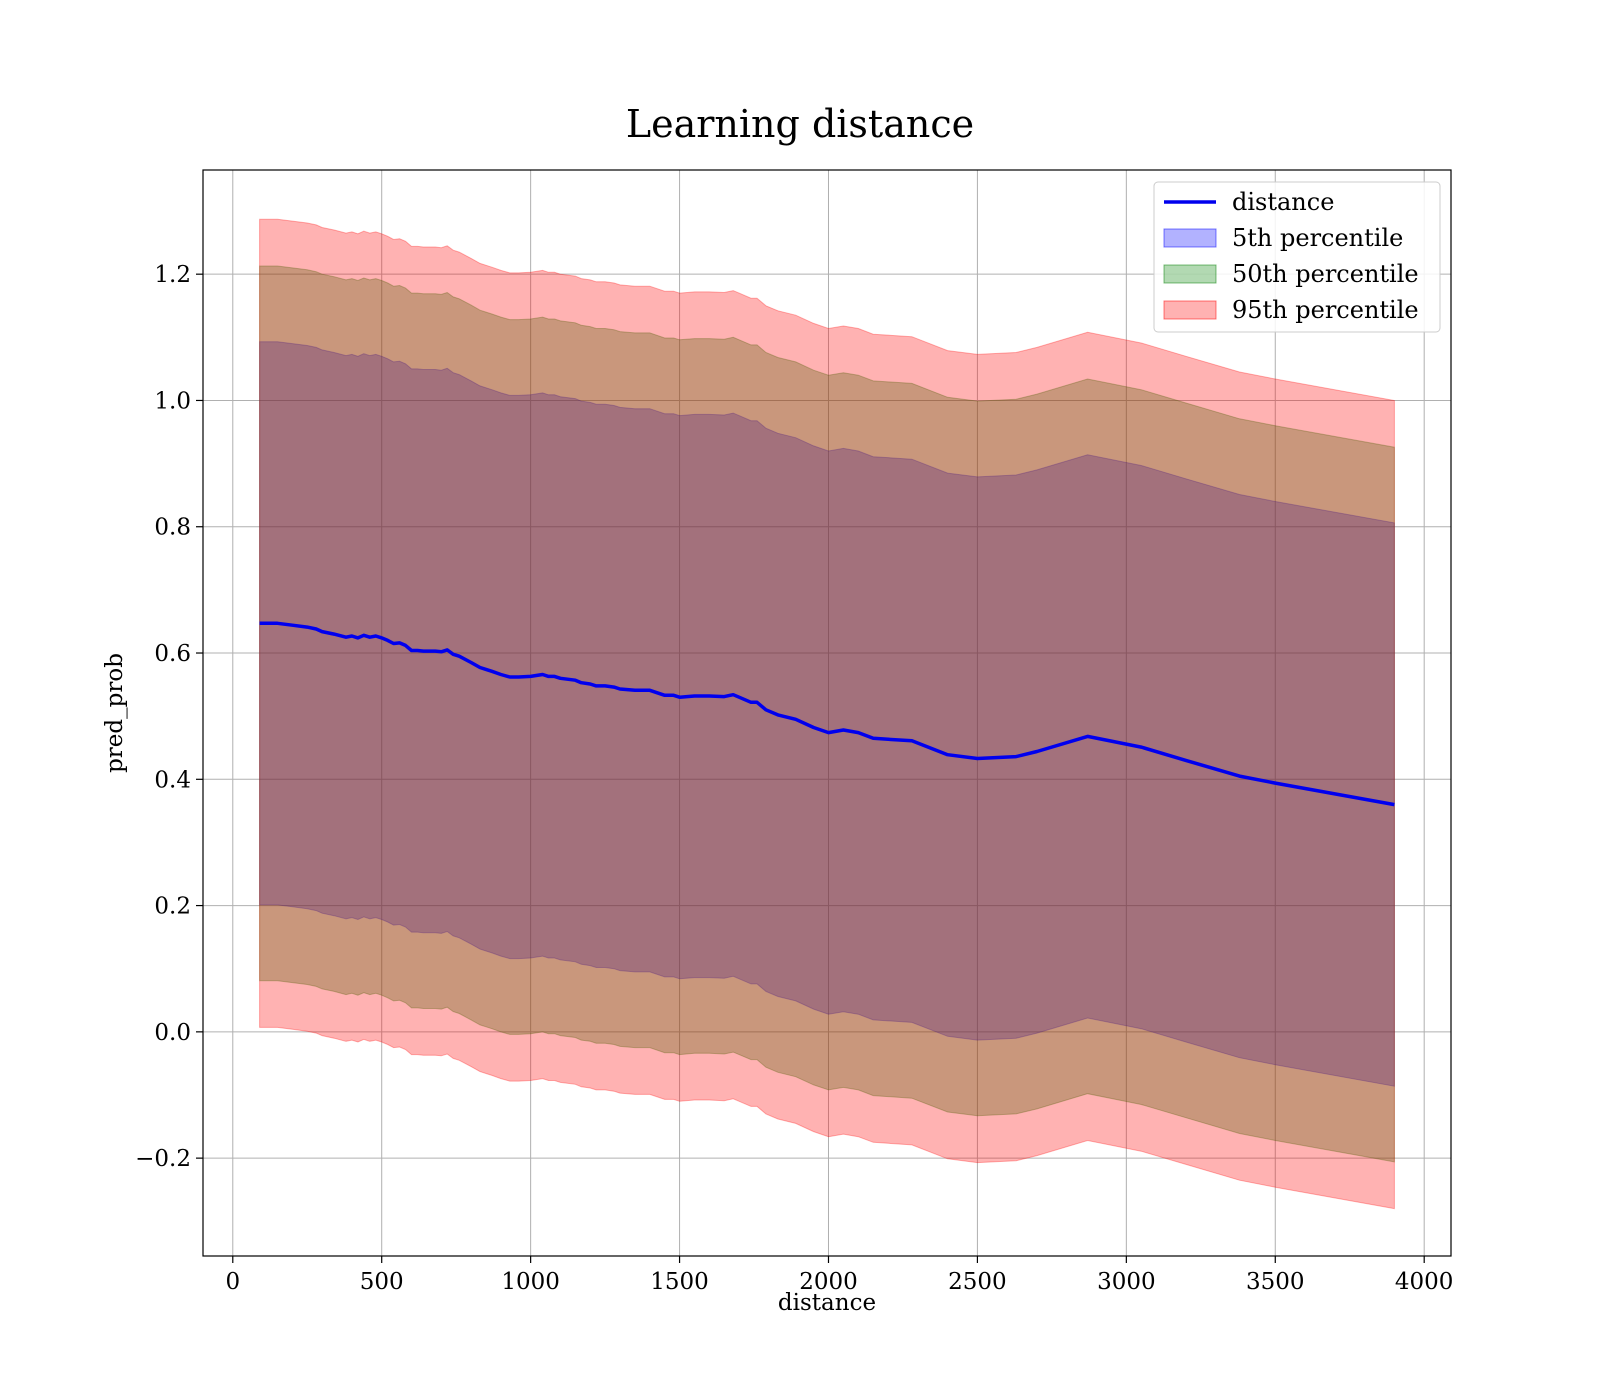 This screenshot has width=1600, height=1400. I want to click on series-line-distance, so click(827, 714).